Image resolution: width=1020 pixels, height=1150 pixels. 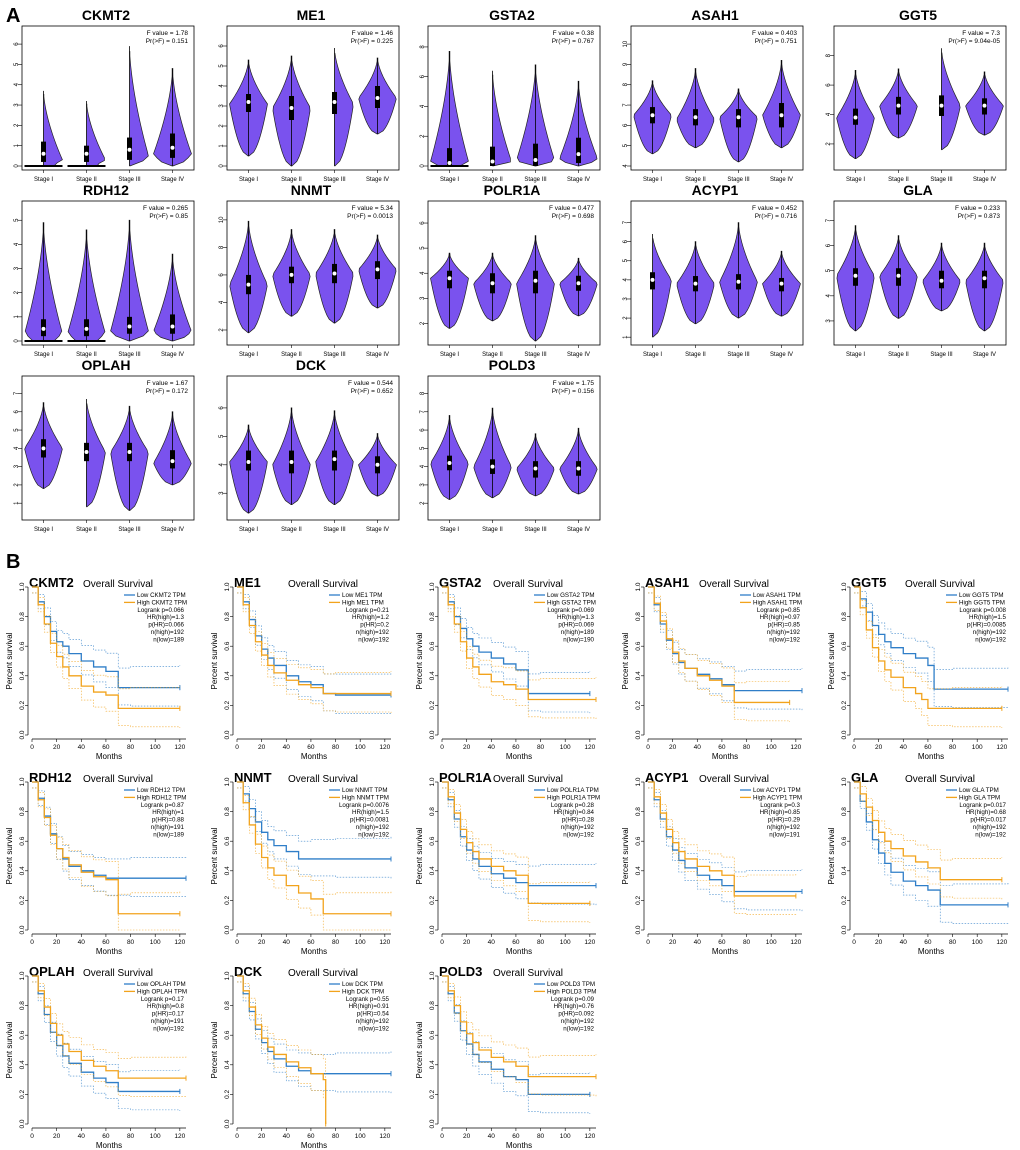 I want to click on legend-stat: n(high)=191, so click(x=168, y=827).